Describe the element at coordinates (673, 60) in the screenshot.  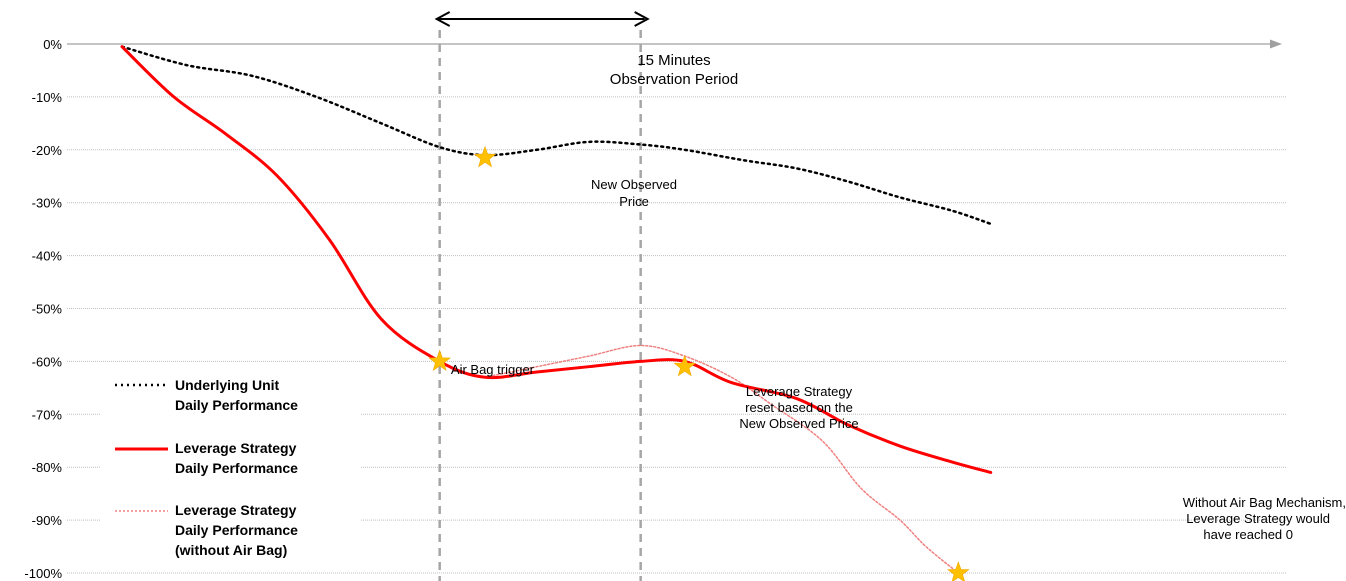
I see `period-label-line1: 15 Minutes` at that location.